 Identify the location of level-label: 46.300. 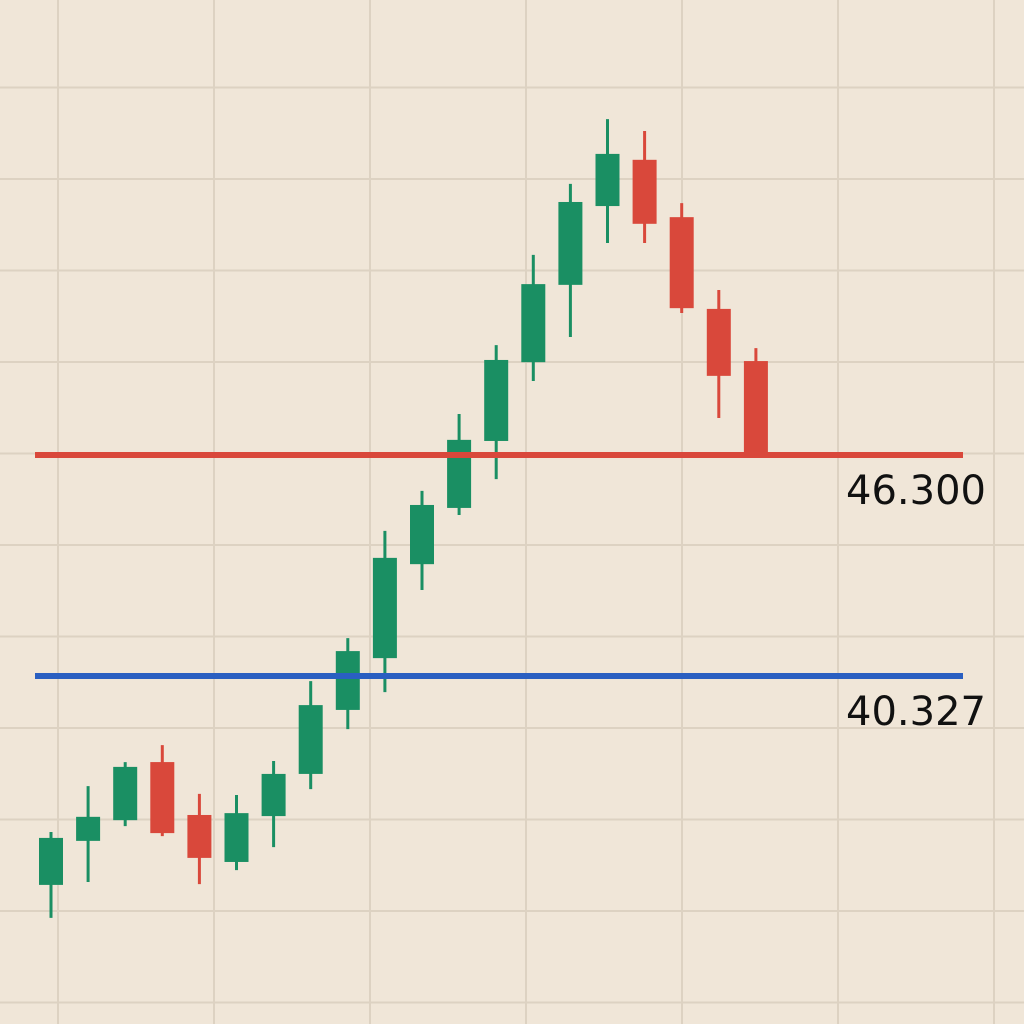
(916, 491).